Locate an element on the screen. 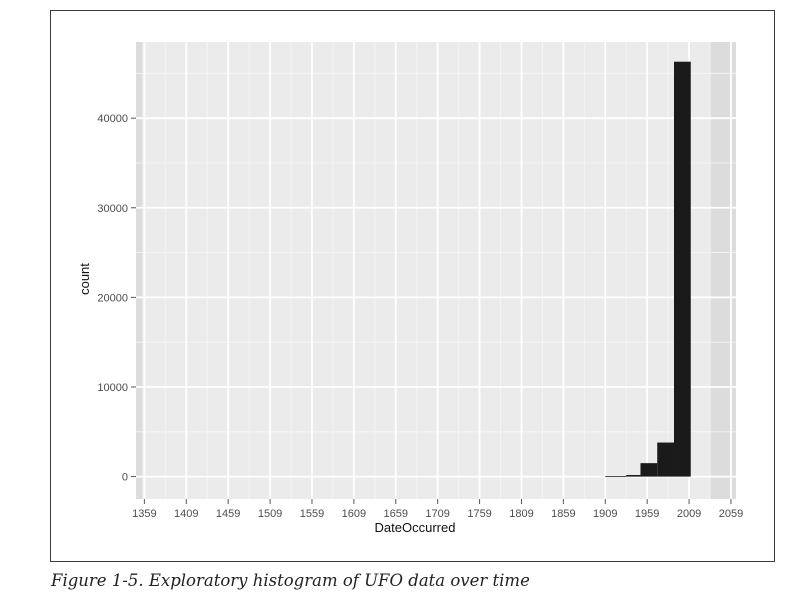 This screenshot has width=807, height=608. y-axis-title: count is located at coordinates (84, 279).